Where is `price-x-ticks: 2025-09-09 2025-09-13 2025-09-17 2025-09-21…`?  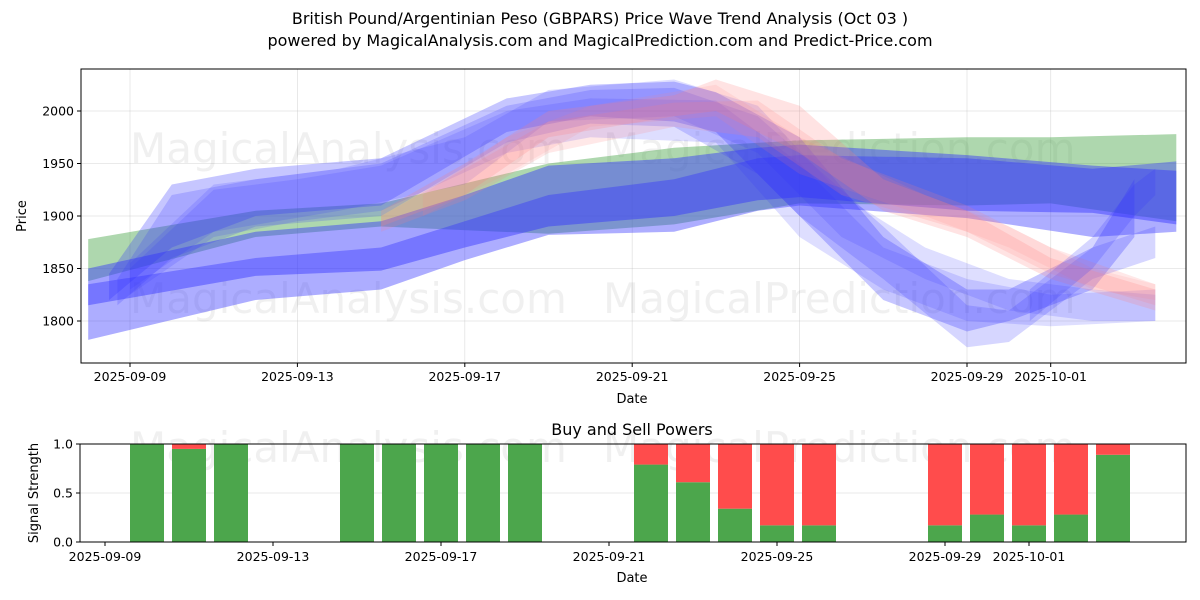 price-x-ticks: 2025-09-09 2025-09-13 2025-09-17 2025-09-21… is located at coordinates (590, 373).